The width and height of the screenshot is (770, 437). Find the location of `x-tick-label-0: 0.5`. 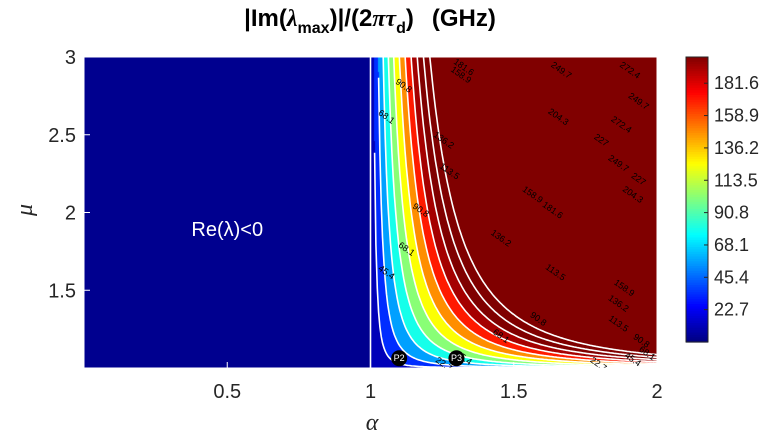

x-tick-label-0: 0.5 is located at coordinates (227, 392).